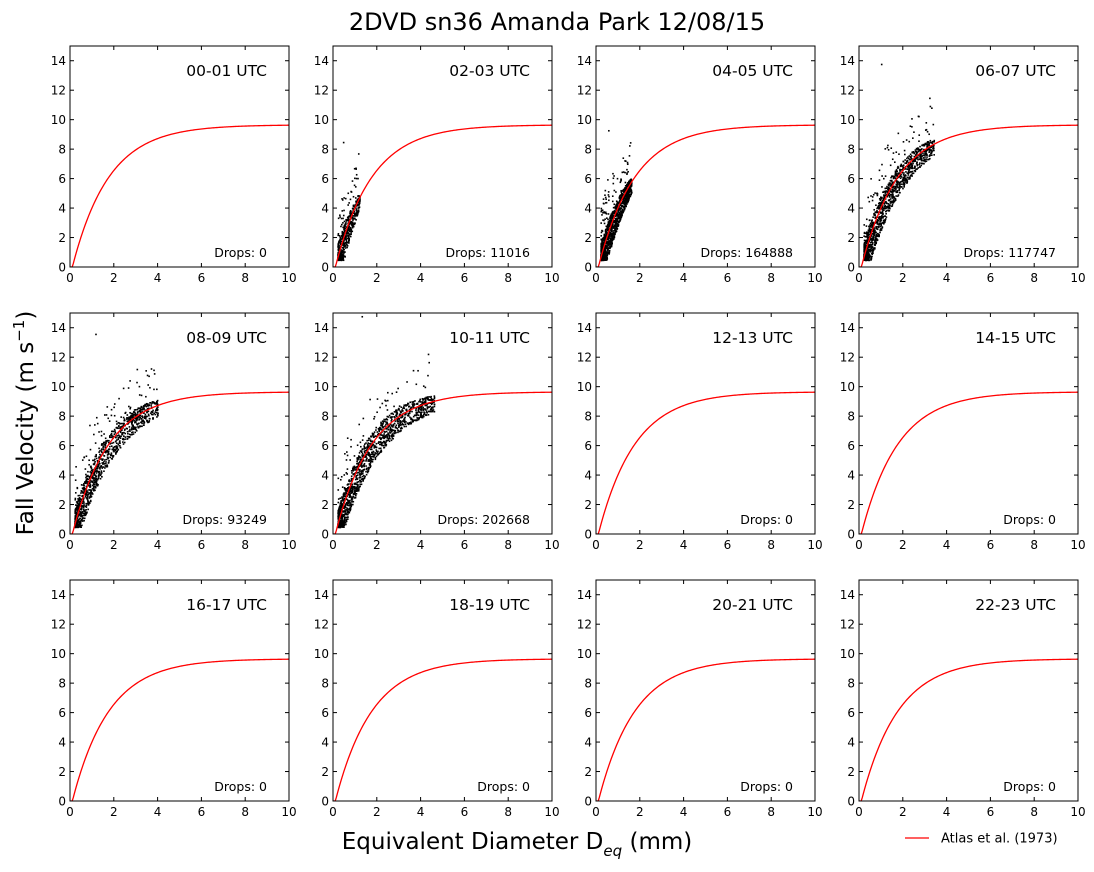 The image size is (1094, 872). I want to click on y-tick-label: 10, so click(58, 120).